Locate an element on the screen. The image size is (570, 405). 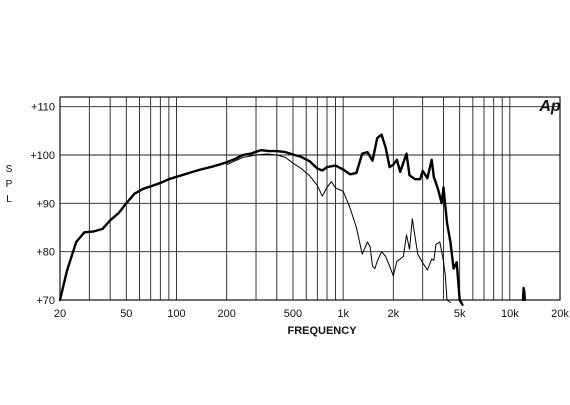
x-tick-label: 5k is located at coordinates (460, 314).